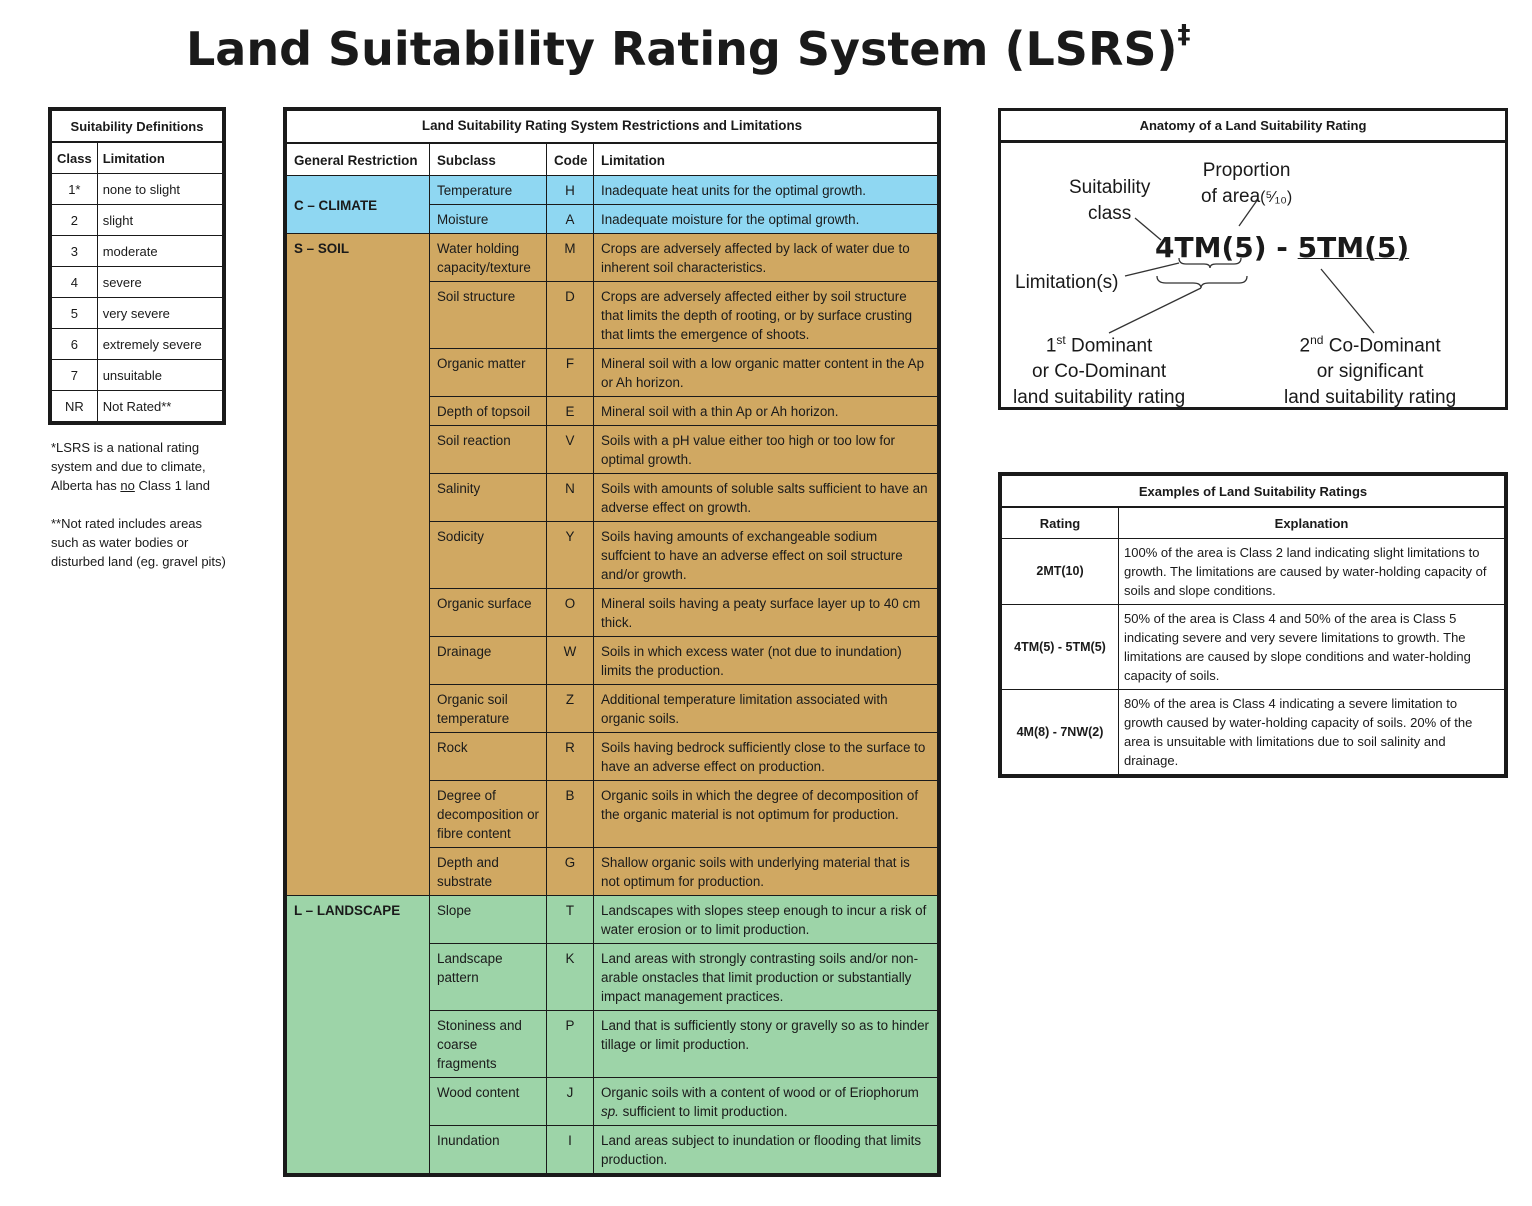  I want to click on group-soil: S – SOIL, so click(358, 564).